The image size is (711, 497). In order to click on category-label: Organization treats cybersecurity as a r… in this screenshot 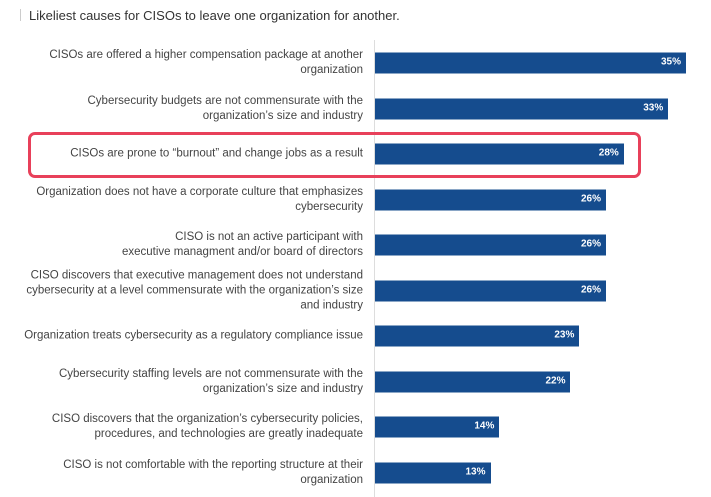, I will do `click(193, 335)`.